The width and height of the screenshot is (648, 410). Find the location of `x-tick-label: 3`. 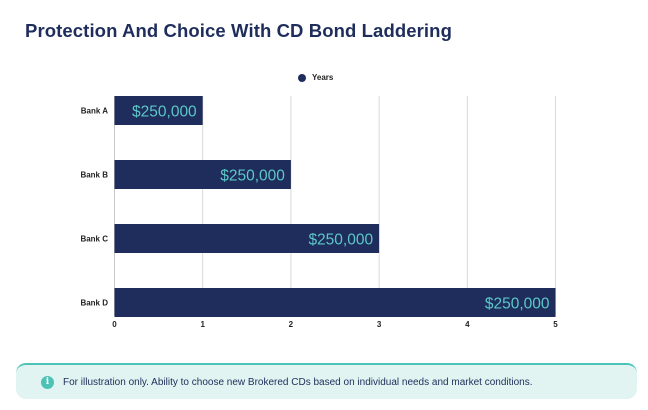

x-tick-label: 3 is located at coordinates (379, 324).